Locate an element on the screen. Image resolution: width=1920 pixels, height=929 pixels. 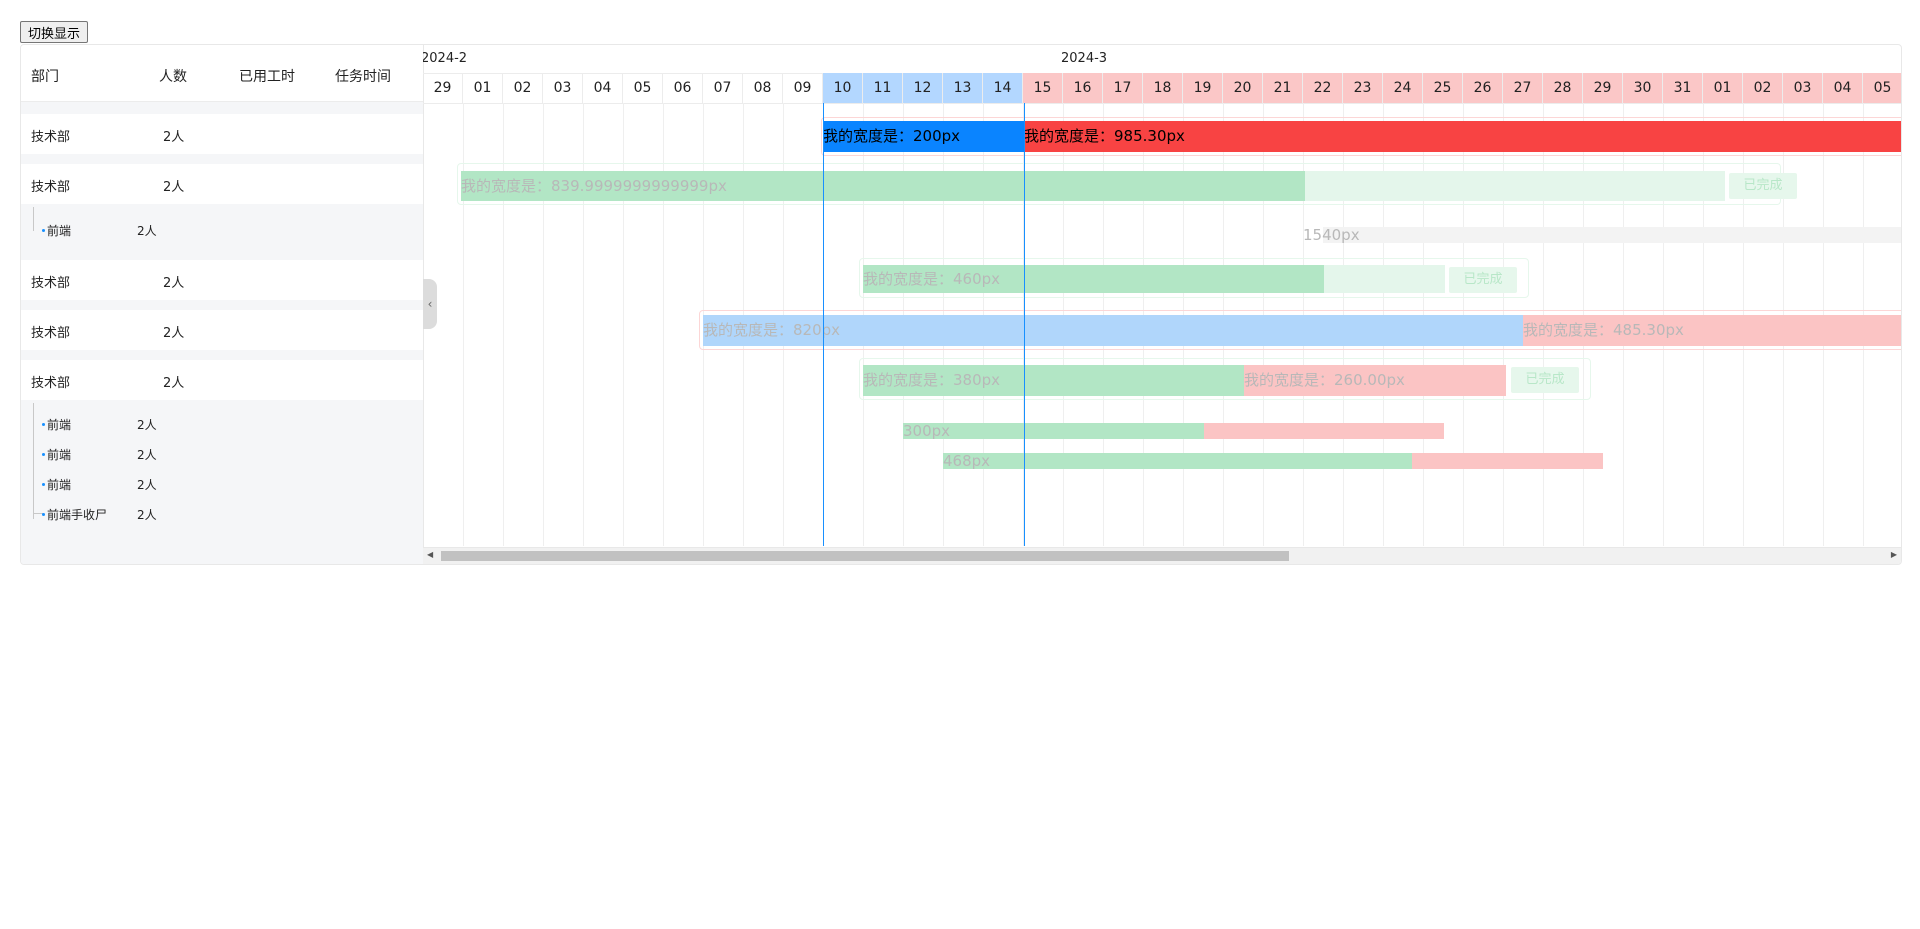
table-row: 前端手收尸 2人 is located at coordinates (222, 514).